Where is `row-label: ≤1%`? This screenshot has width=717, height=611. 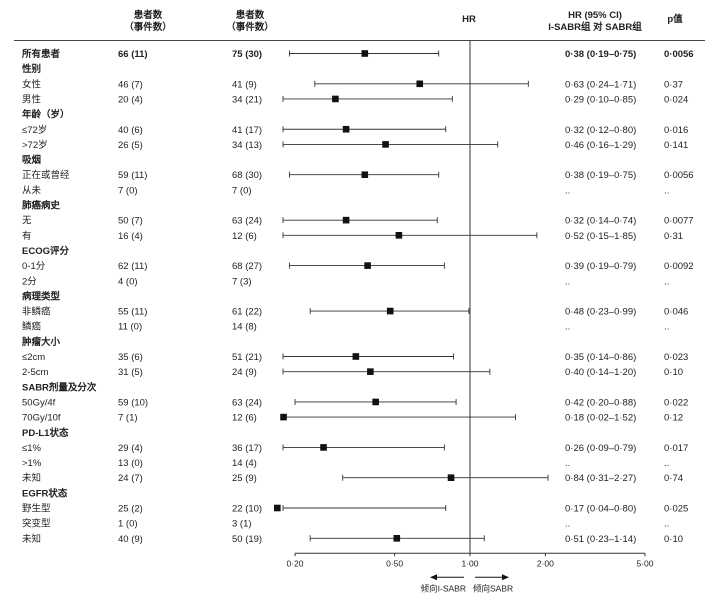 row-label: ≤1% is located at coordinates (31, 448).